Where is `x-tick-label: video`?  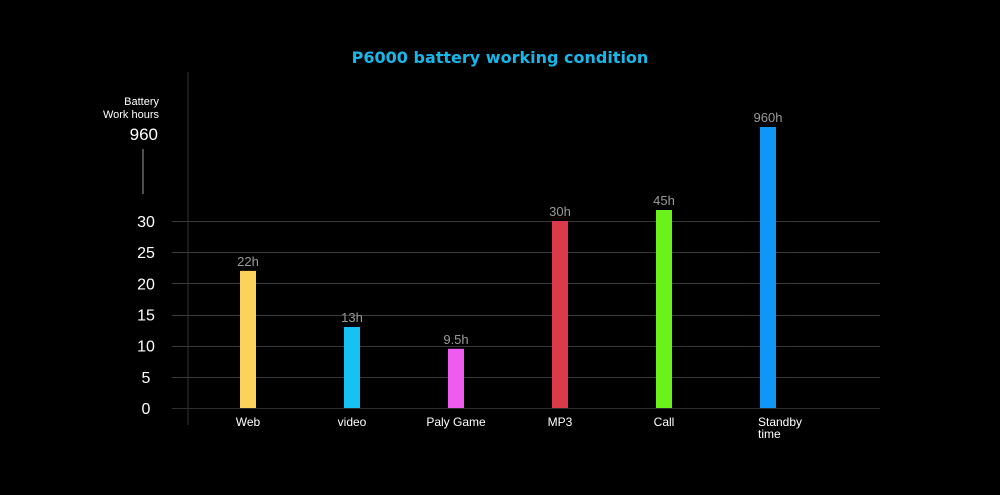 x-tick-label: video is located at coordinates (352, 422).